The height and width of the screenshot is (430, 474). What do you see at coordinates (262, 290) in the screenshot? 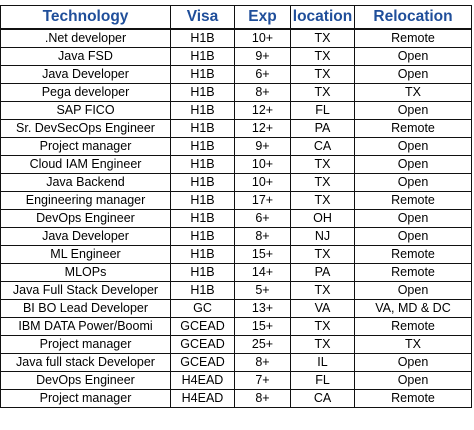
I see `cell-exp: 5+` at bounding box center [262, 290].